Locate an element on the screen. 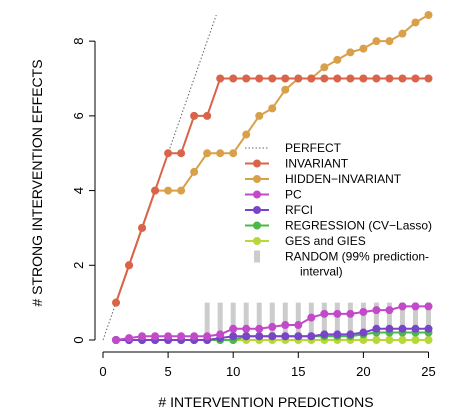 The image size is (474, 418). y-tick-label: 8 is located at coordinates (78, 41).